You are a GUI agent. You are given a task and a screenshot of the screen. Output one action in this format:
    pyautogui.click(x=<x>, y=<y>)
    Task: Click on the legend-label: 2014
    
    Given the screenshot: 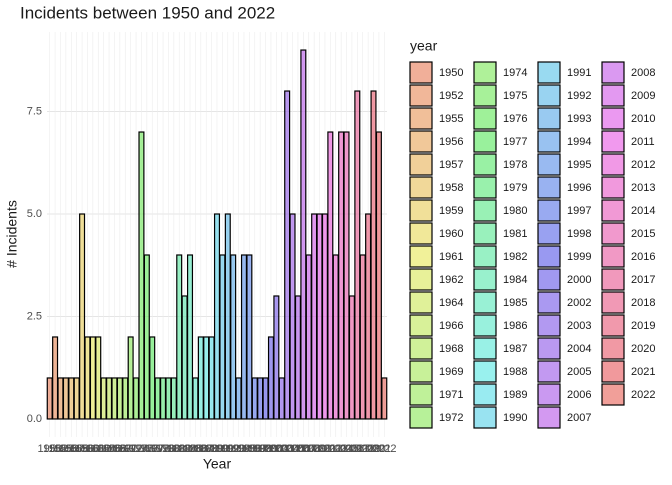 What is the action you would take?
    pyautogui.click(x=643, y=211)
    